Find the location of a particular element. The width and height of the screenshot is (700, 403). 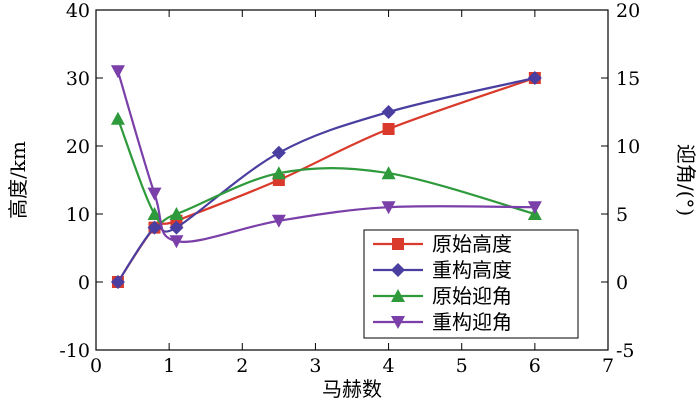

legend-label-2: 原始迎角 is located at coordinates (472, 296).